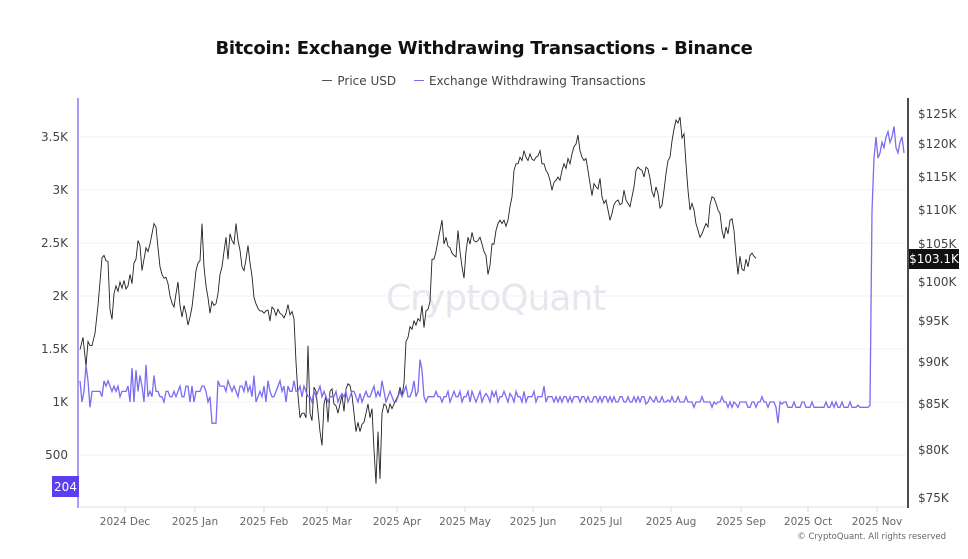 The image size is (968, 559). I want to click on x-axis-tick-label: 2025 Nov, so click(877, 522).